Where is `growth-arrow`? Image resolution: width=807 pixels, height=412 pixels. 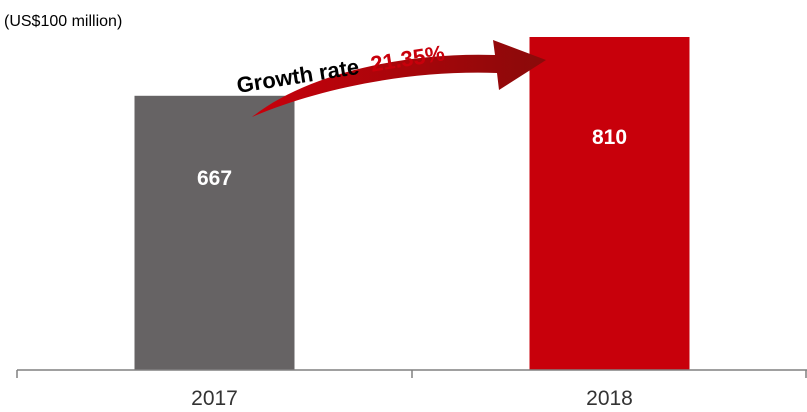 growth-arrow is located at coordinates (399, 78).